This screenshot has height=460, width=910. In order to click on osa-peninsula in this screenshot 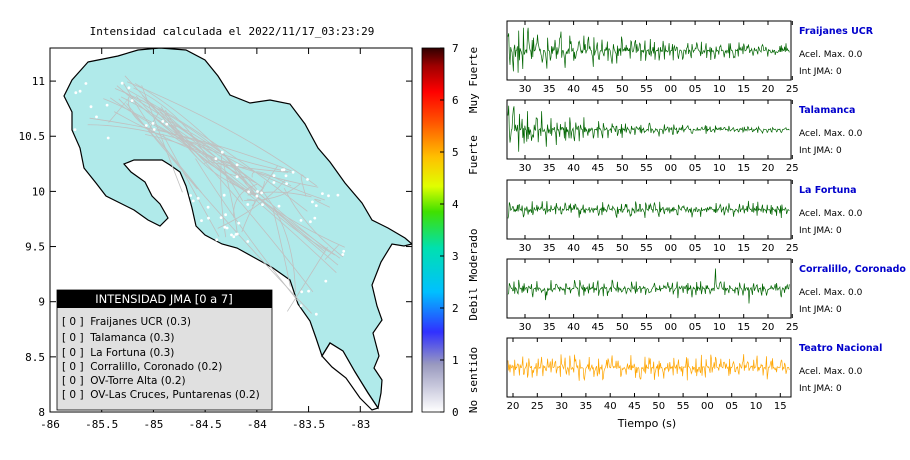, I will do `click(350, 376)`.